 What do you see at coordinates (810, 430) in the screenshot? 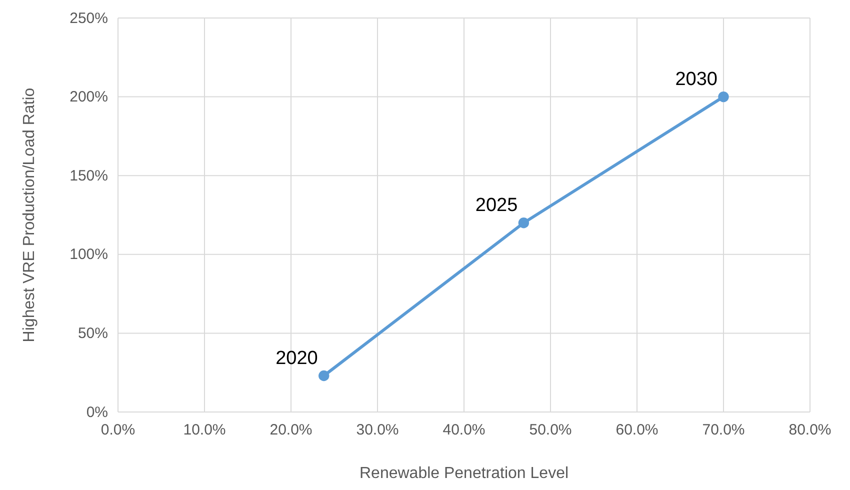
I see `x-tick-label: 80.0%` at bounding box center [810, 430].